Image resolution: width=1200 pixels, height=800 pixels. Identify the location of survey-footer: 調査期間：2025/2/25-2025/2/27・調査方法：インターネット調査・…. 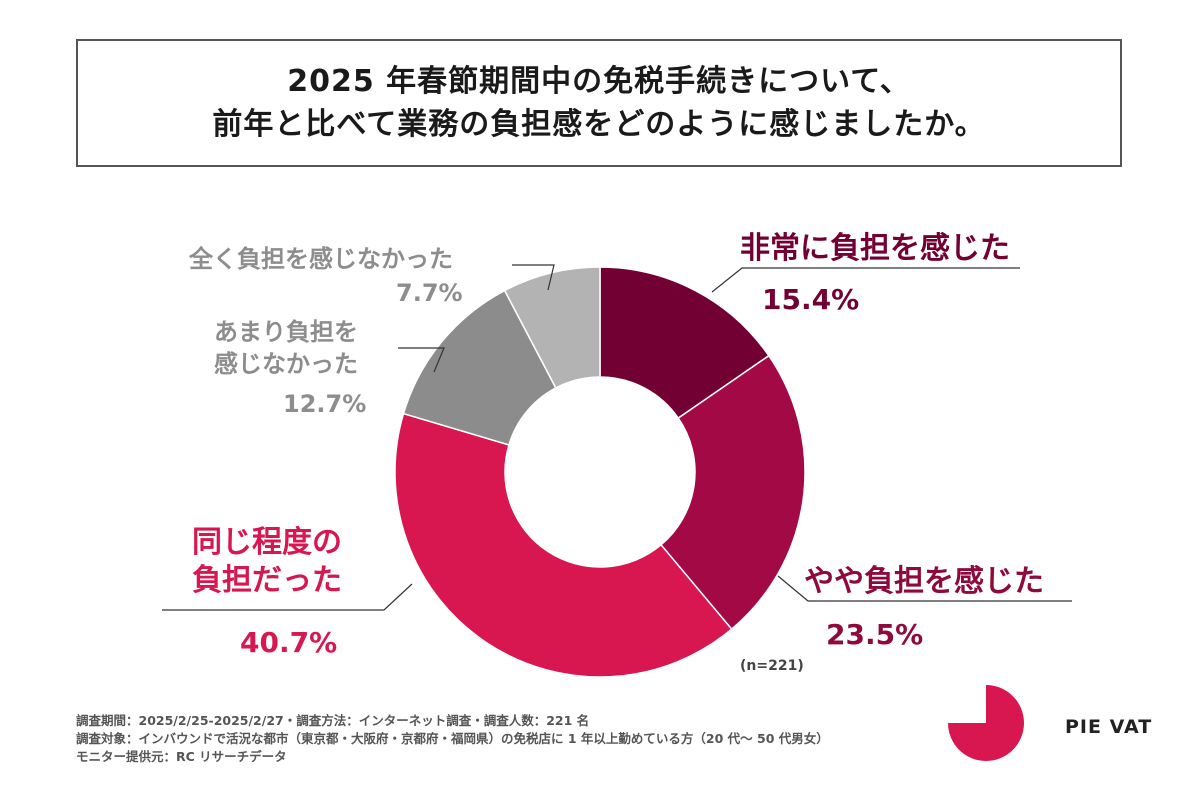
(452, 739).